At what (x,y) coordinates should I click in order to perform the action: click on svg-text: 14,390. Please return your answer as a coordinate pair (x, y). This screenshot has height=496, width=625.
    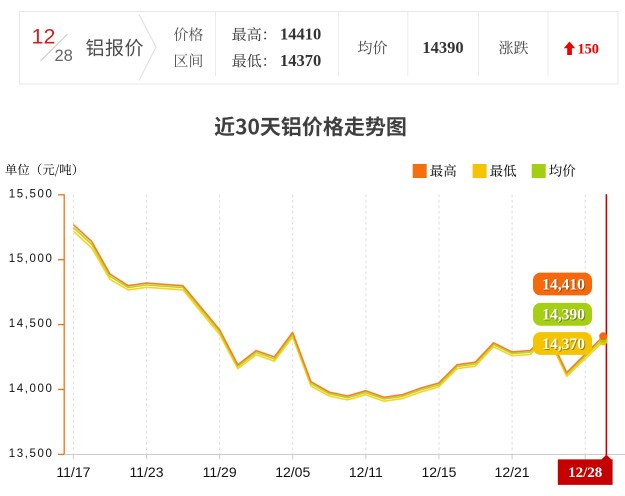
    Looking at the image, I should click on (564, 316).